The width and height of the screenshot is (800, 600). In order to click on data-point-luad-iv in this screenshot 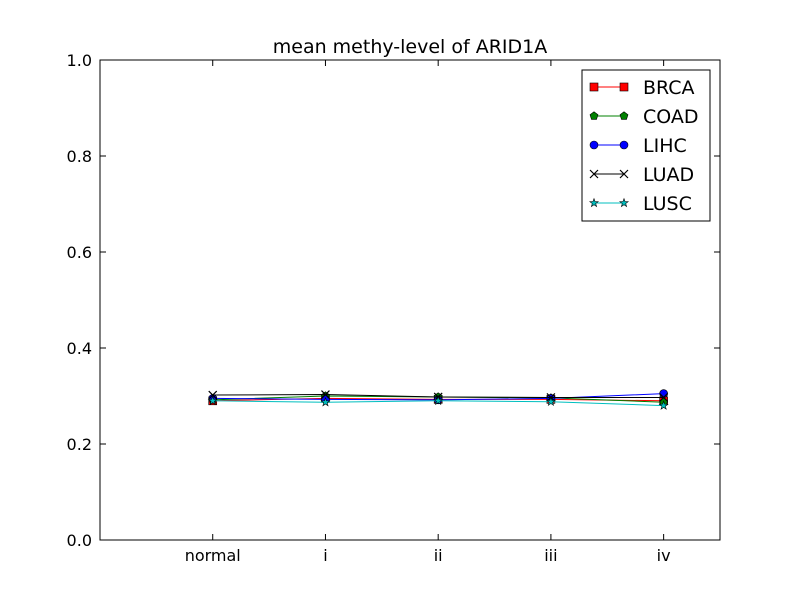, I will do `click(664, 397)`.